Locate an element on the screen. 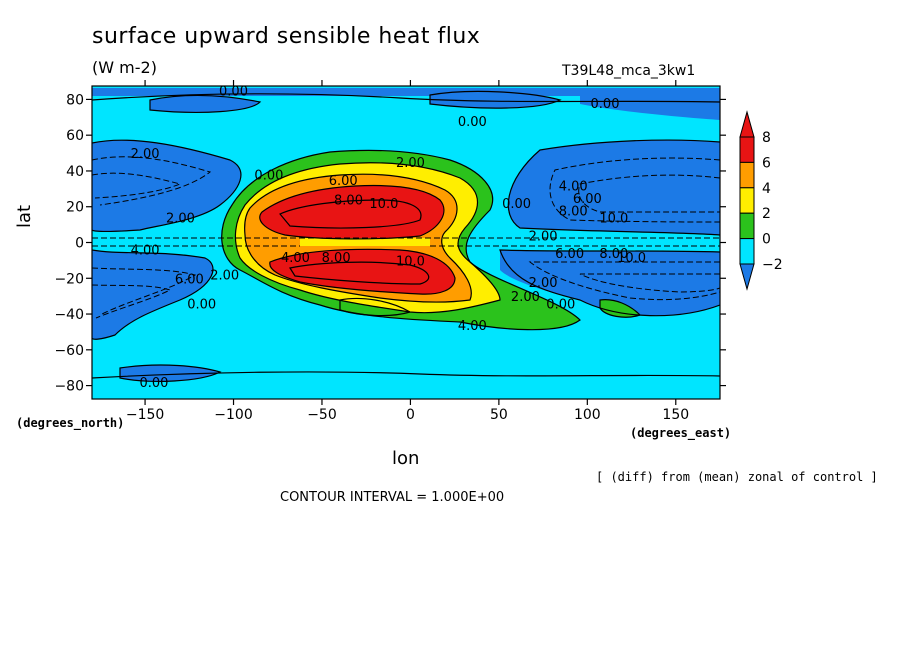 The image size is (904, 654). colorbar: 8 6 4 2 0 −2 is located at coordinates (761, 200).